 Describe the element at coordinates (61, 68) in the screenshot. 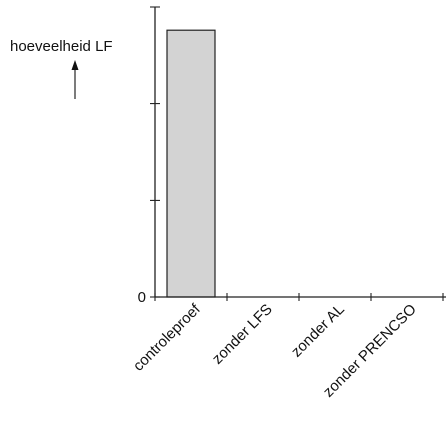

I see `y-axis-label-group: hoeveelheid LF` at that location.